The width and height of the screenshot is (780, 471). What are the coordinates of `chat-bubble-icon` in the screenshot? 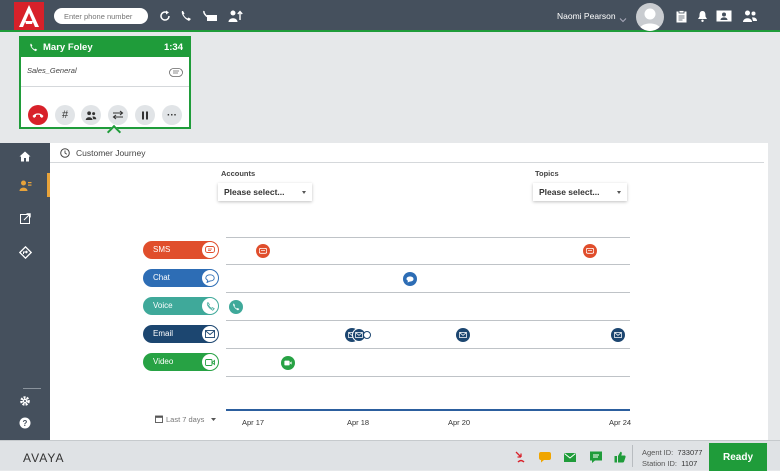 It's located at (545, 457).